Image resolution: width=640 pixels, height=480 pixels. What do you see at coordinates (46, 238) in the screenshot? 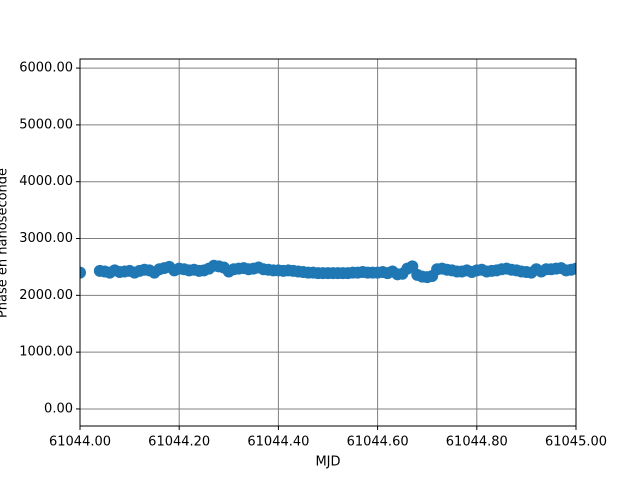
I see `y-tick-label: 3000.00` at bounding box center [46, 238].